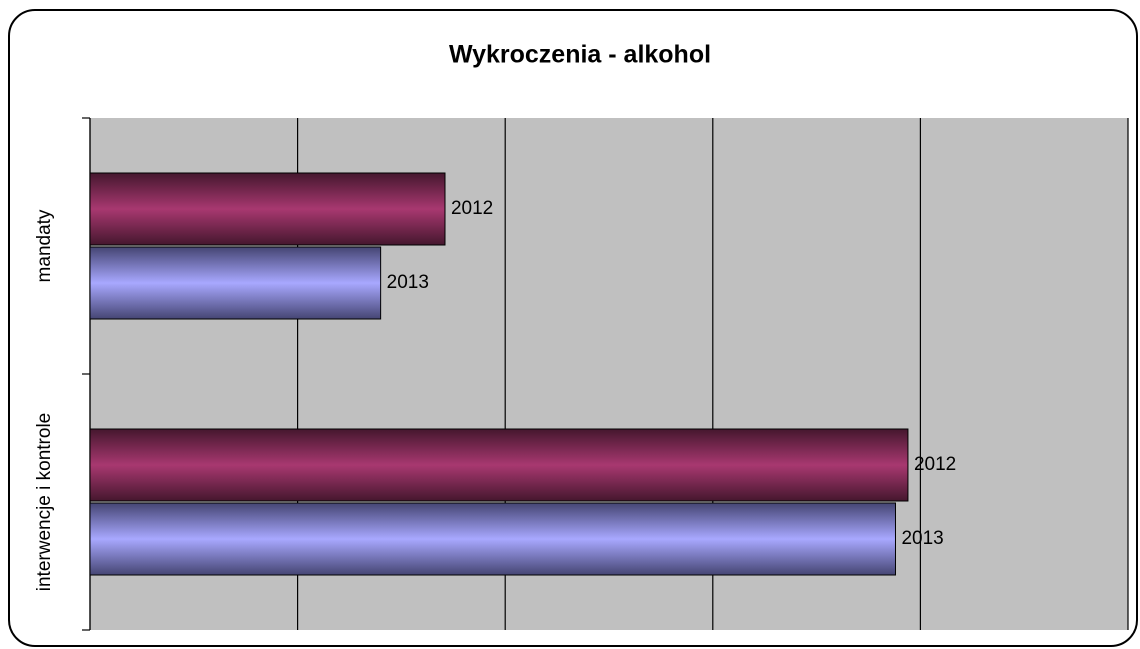  Describe the element at coordinates (44, 502) in the screenshot. I see `y-tick-label: interwencje i kontrole` at that location.